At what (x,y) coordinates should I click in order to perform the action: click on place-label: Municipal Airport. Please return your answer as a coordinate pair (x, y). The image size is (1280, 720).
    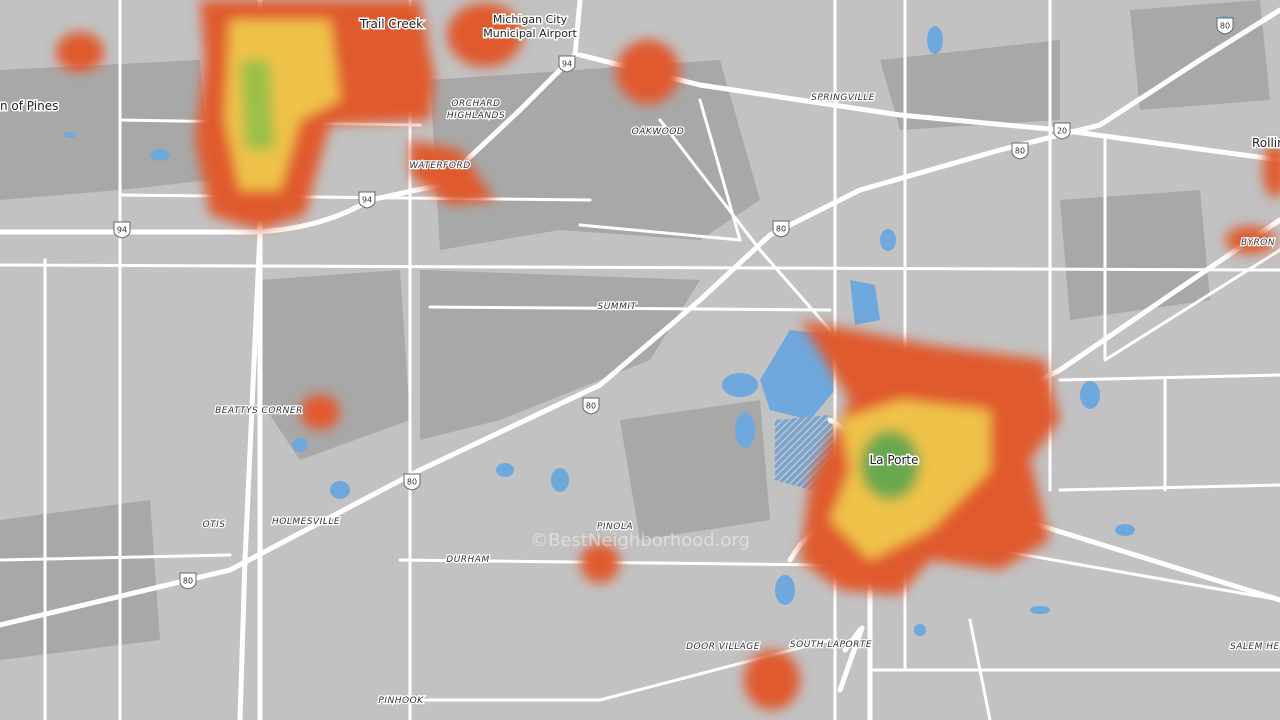
    Looking at the image, I should click on (530, 33).